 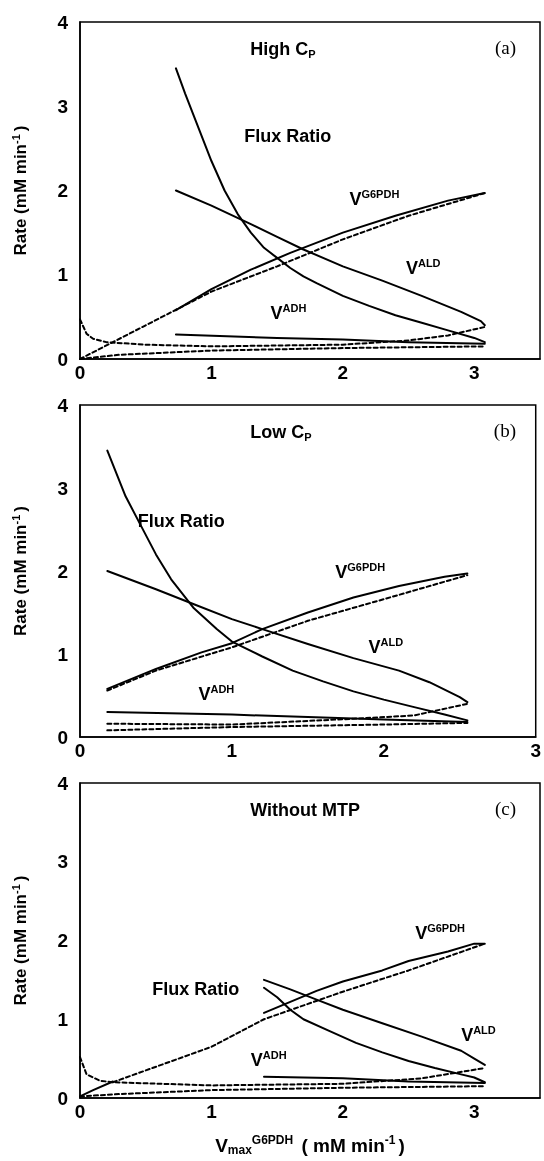 I want to click on text: Without MTP, so click(x=305, y=810).